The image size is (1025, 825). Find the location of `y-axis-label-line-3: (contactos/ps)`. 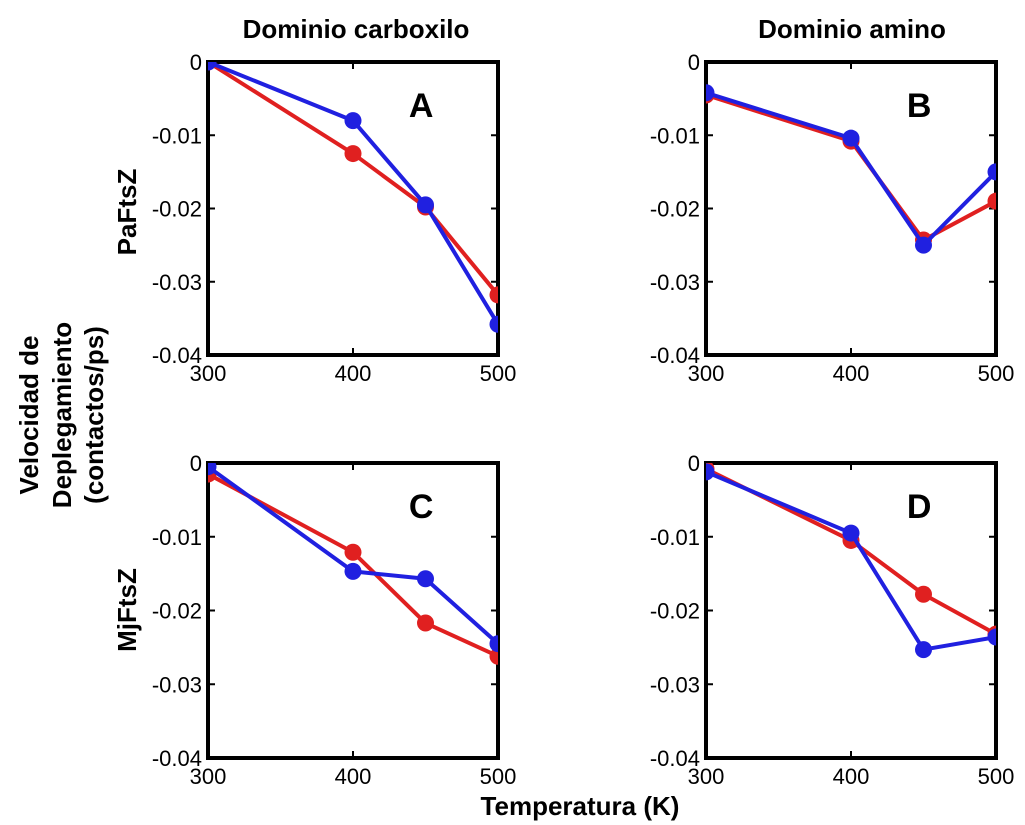

y-axis-label-line-3: (contactos/ps) is located at coordinates (94, 415).